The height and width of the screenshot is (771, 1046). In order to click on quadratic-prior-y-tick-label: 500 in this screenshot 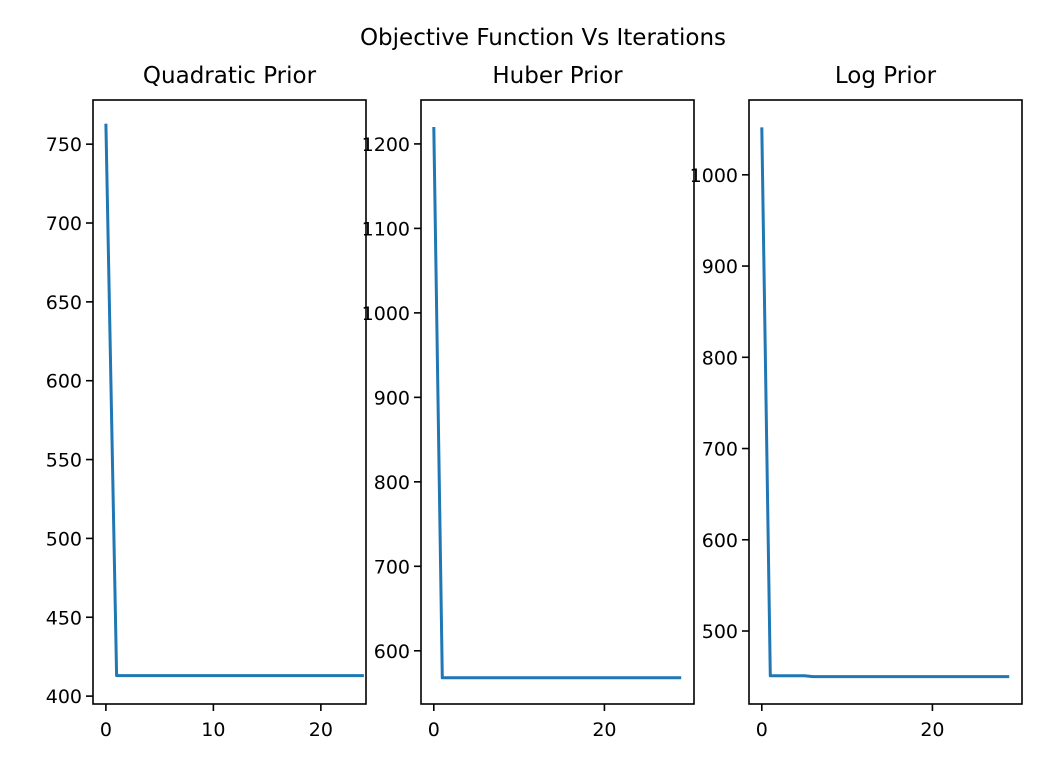, I will do `click(64, 539)`.